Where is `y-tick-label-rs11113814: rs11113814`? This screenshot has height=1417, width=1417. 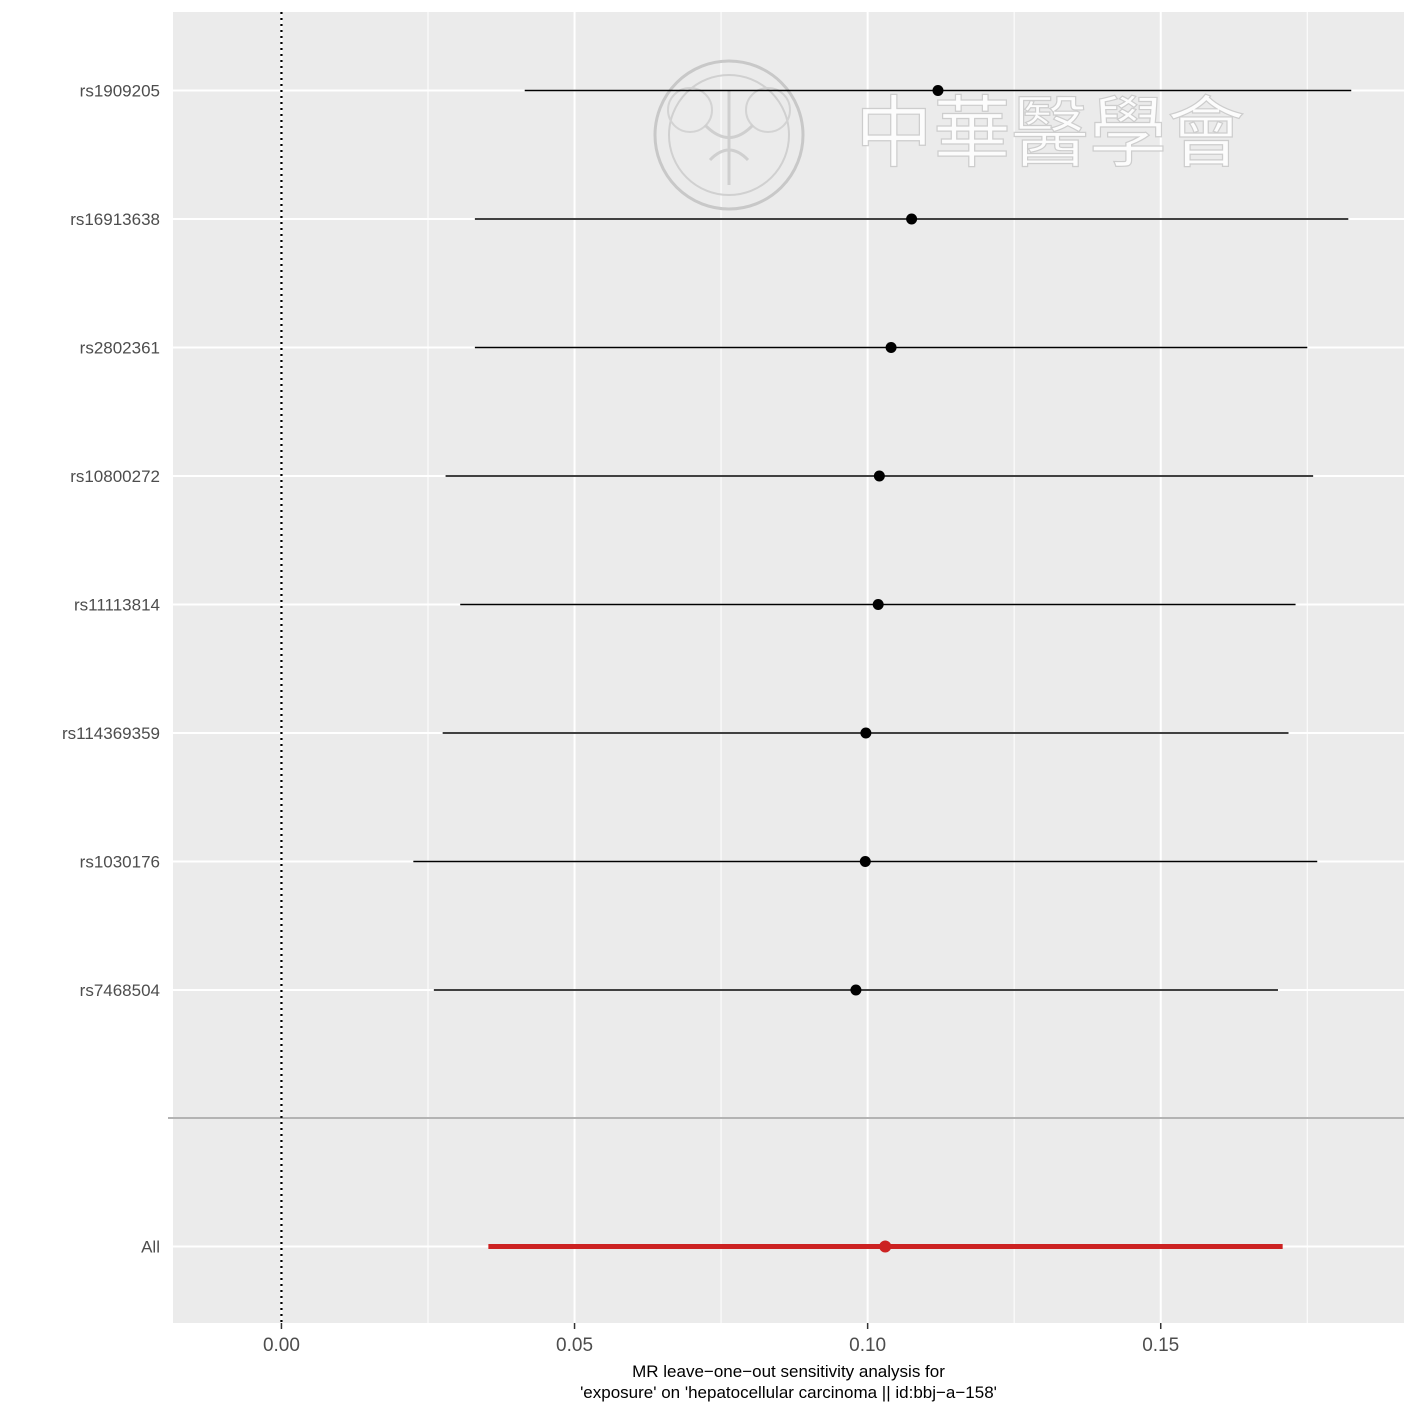 y-tick-label-rs11113814: rs11113814 is located at coordinates (117, 605).